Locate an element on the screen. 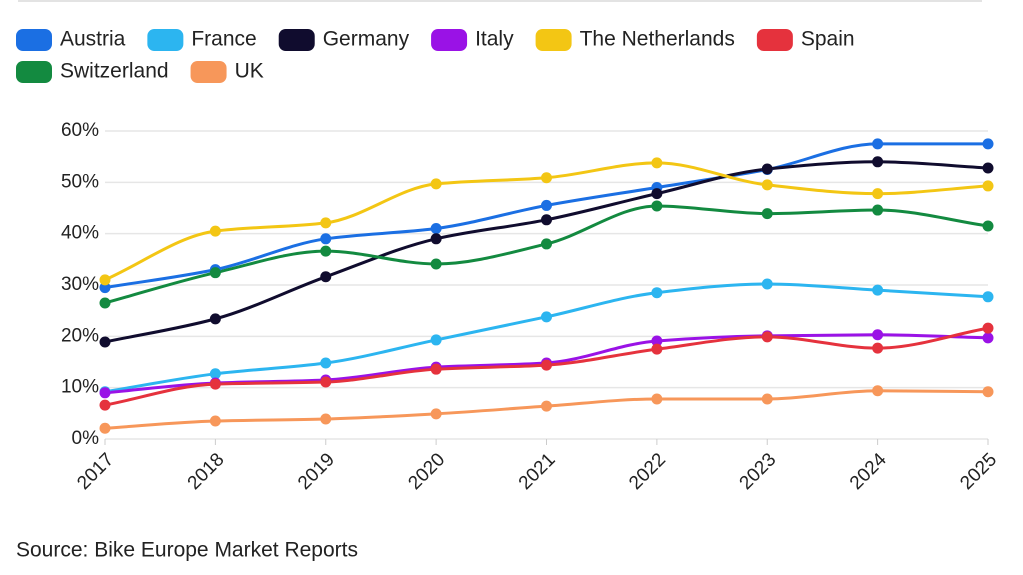 This screenshot has width=1023, height=575. x-tick-label: 2023 is located at coordinates (758, 471).